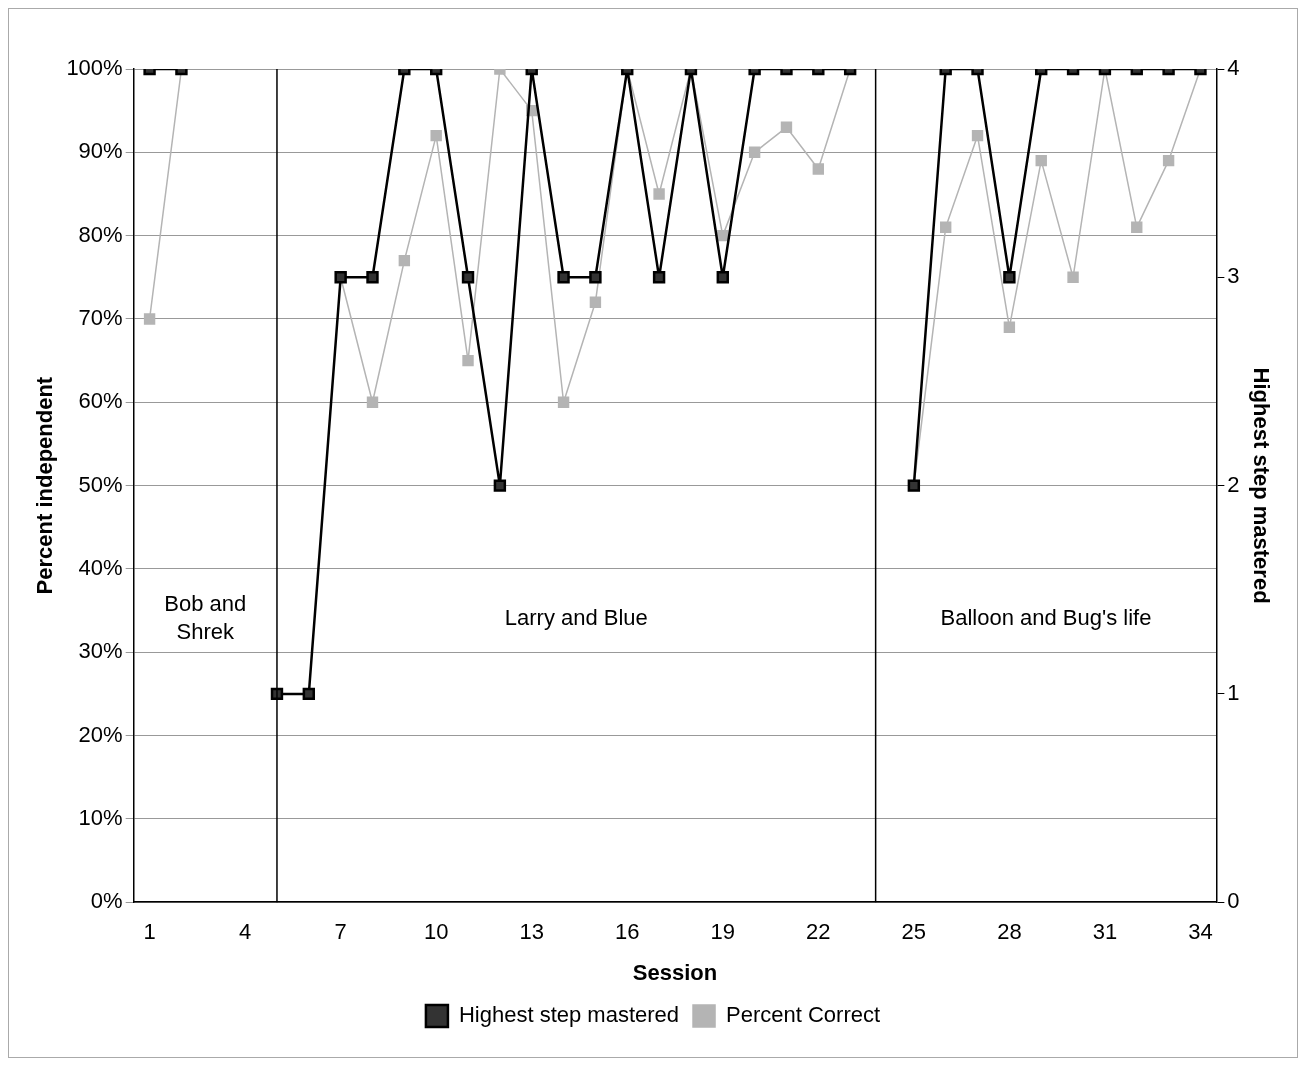 This screenshot has width=1307, height=1074. What do you see at coordinates (436, 932) in the screenshot?
I see `x-tick-label: 10` at bounding box center [436, 932].